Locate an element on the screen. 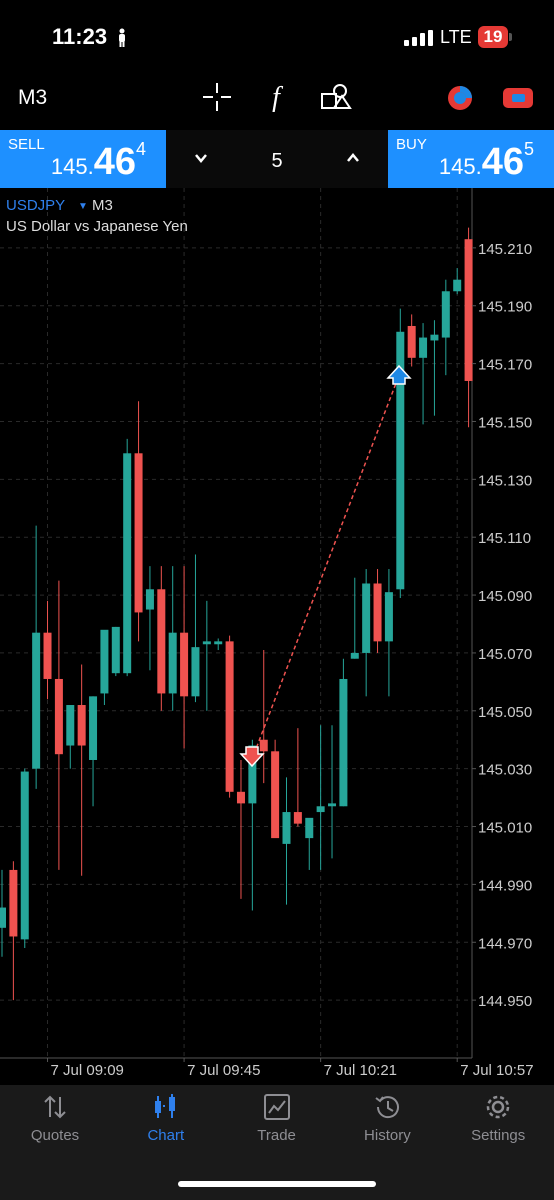 This screenshot has width=554, height=1200. trade-panel: SELL 145.464 5 BUY 145.465 is located at coordinates (277, 159).